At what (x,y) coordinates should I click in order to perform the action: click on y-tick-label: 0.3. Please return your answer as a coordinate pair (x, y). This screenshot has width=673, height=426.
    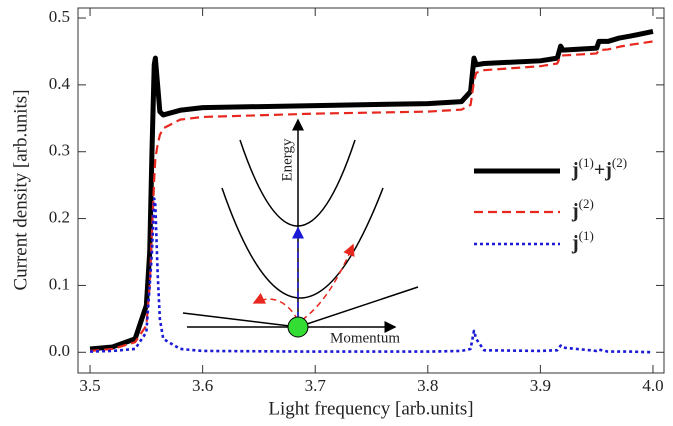
    Looking at the image, I should click on (59, 150).